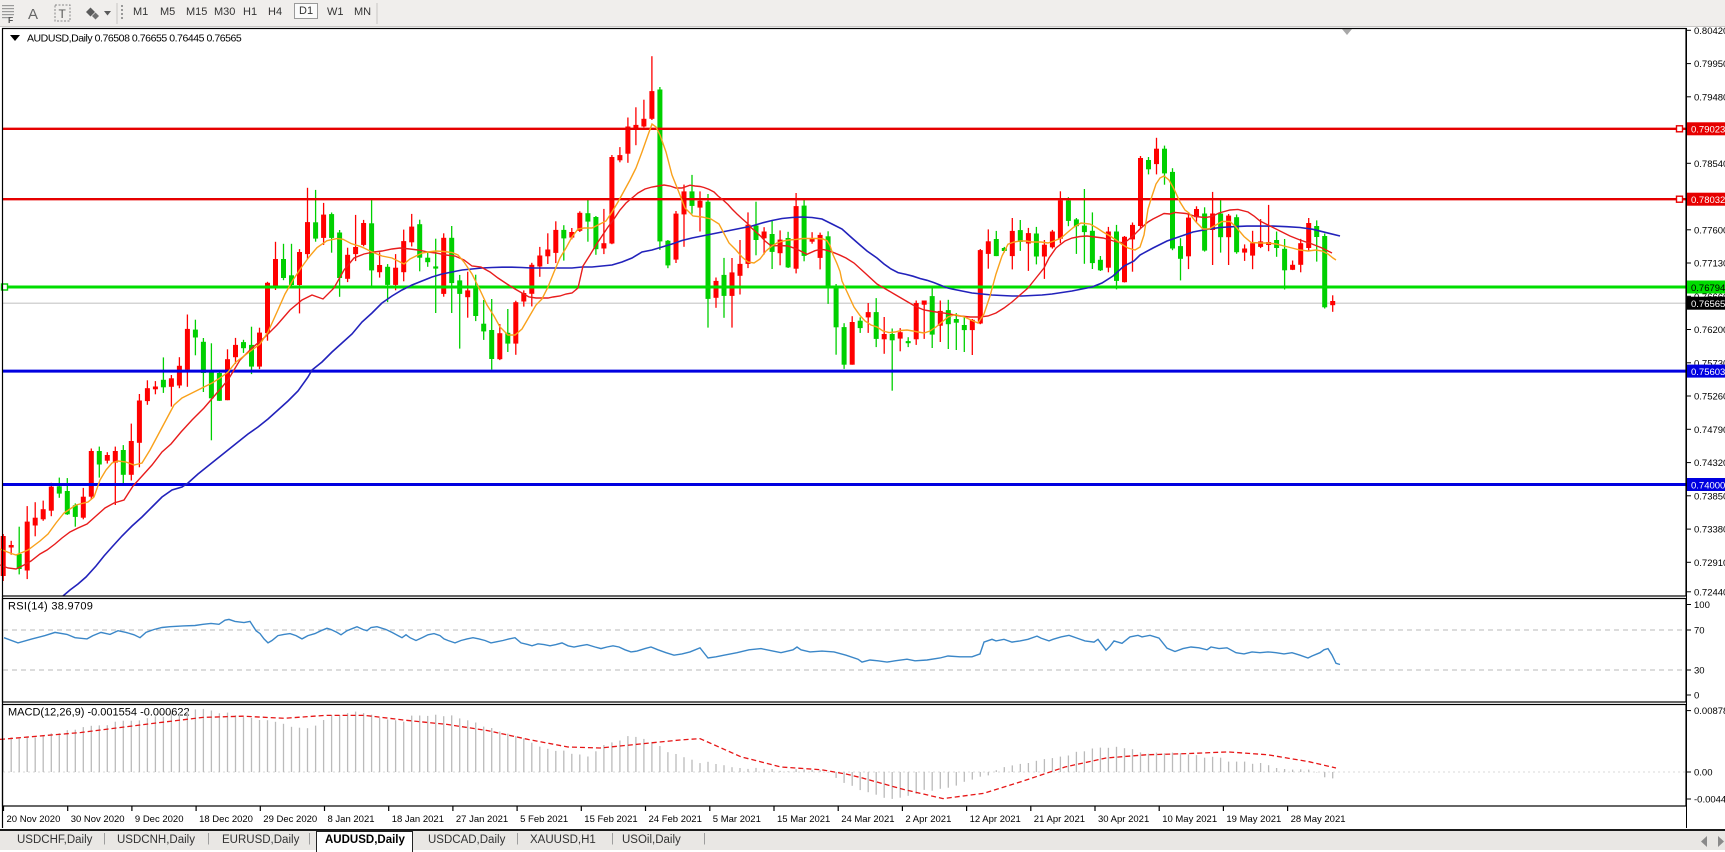  I want to click on svg-text: 0.77130, so click(1709, 264).